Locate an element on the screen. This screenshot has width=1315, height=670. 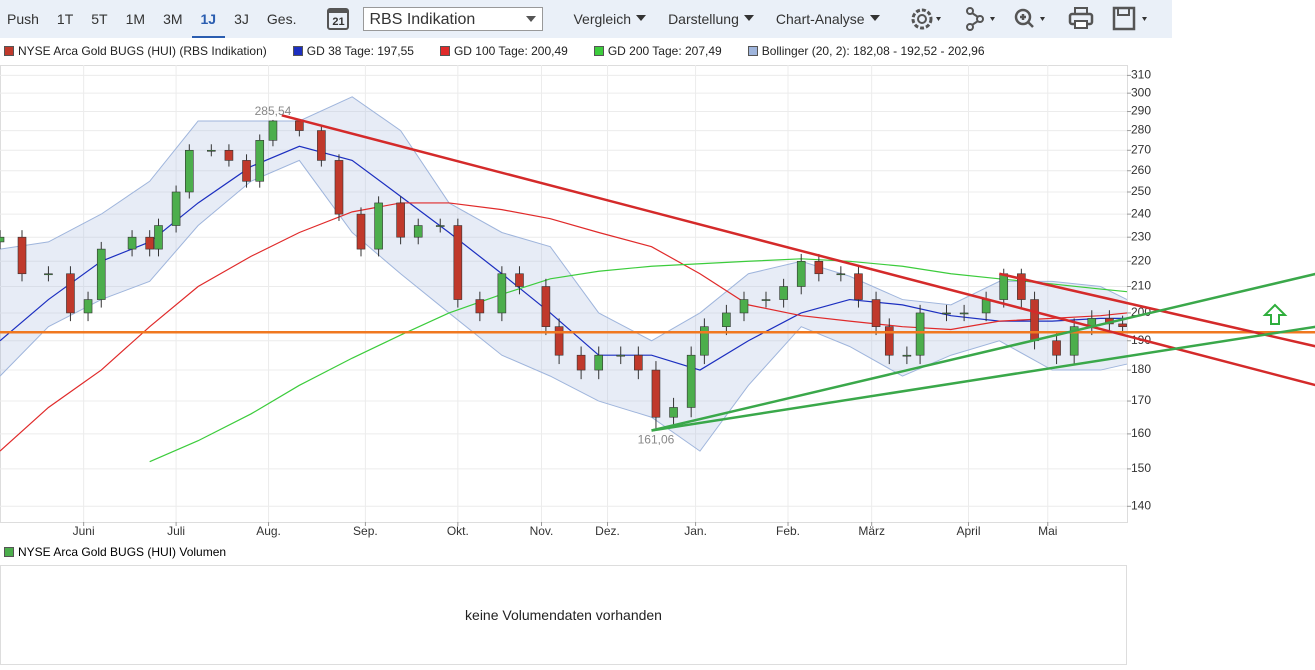
y-tick-label: 240 is located at coordinates (1141, 213).